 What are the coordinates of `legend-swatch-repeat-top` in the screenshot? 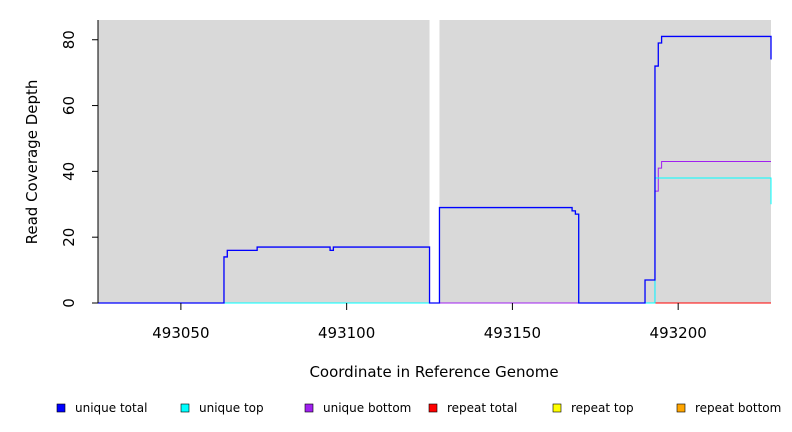 It's located at (557, 408).